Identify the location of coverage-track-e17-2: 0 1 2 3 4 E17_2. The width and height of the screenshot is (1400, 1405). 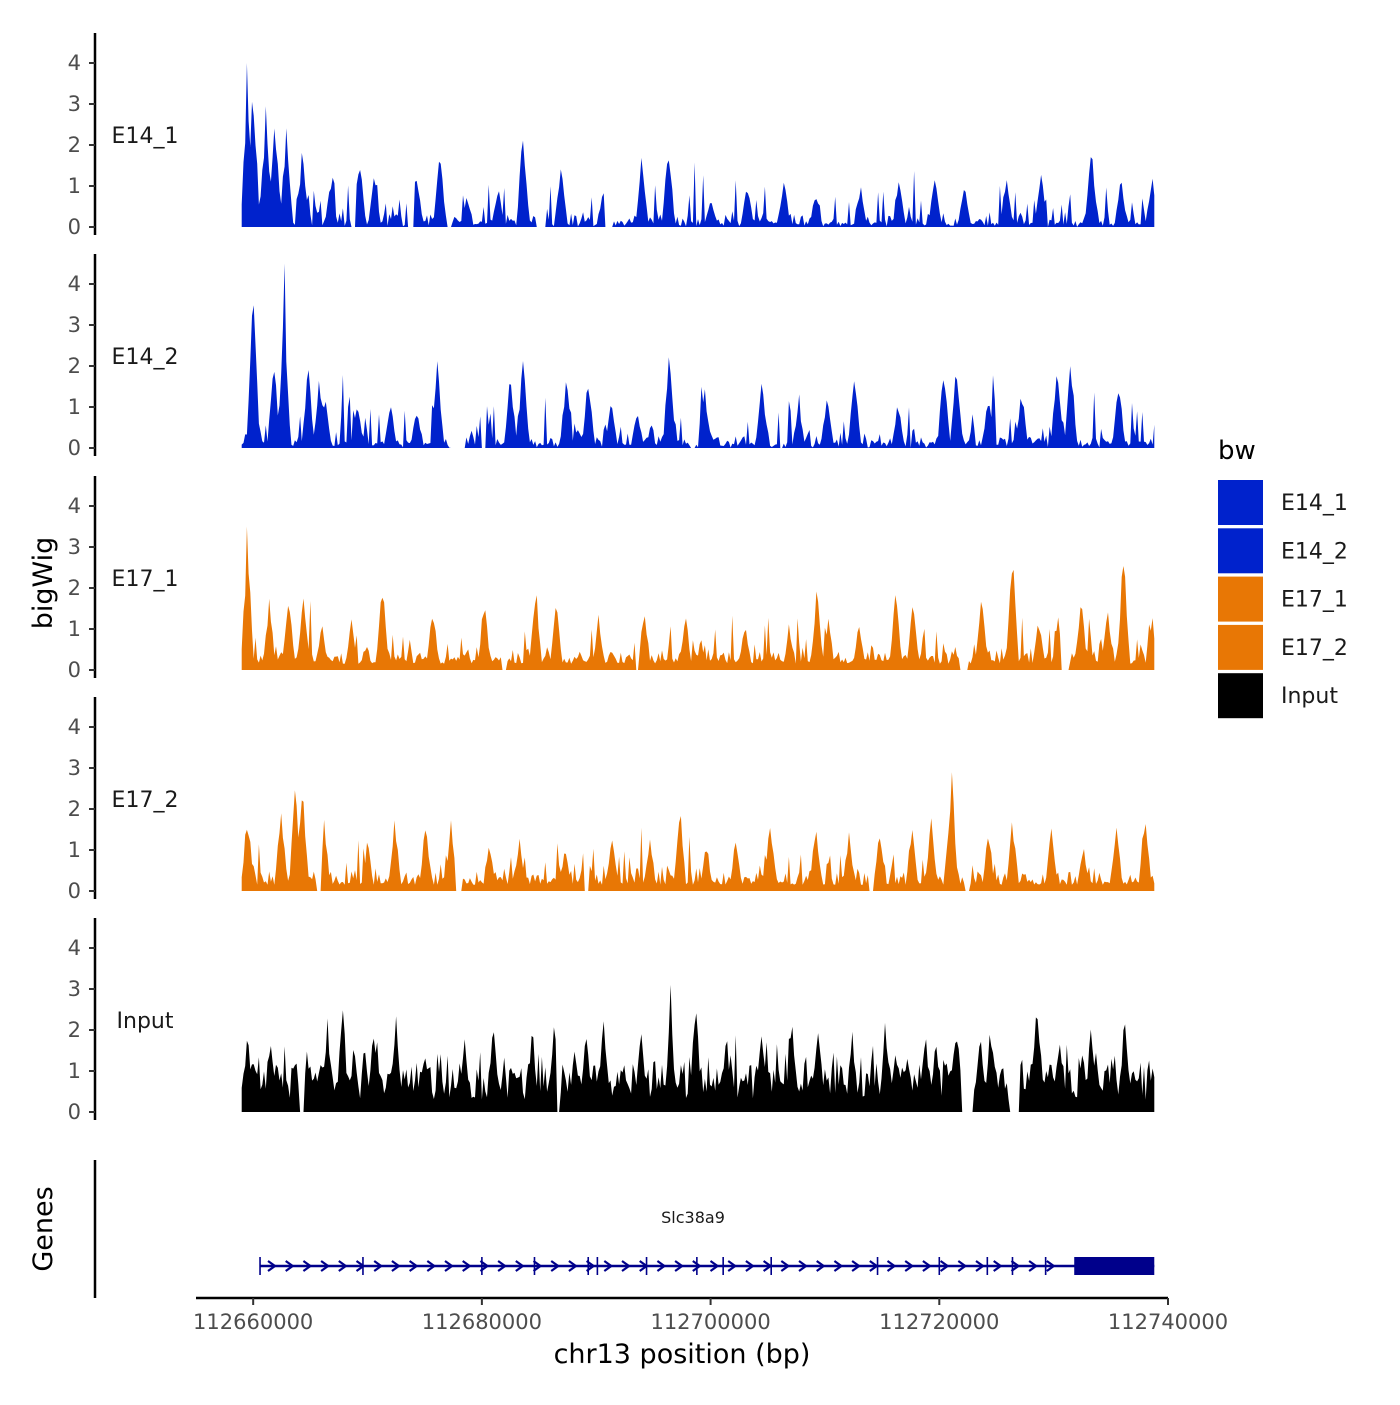
(611, 800).